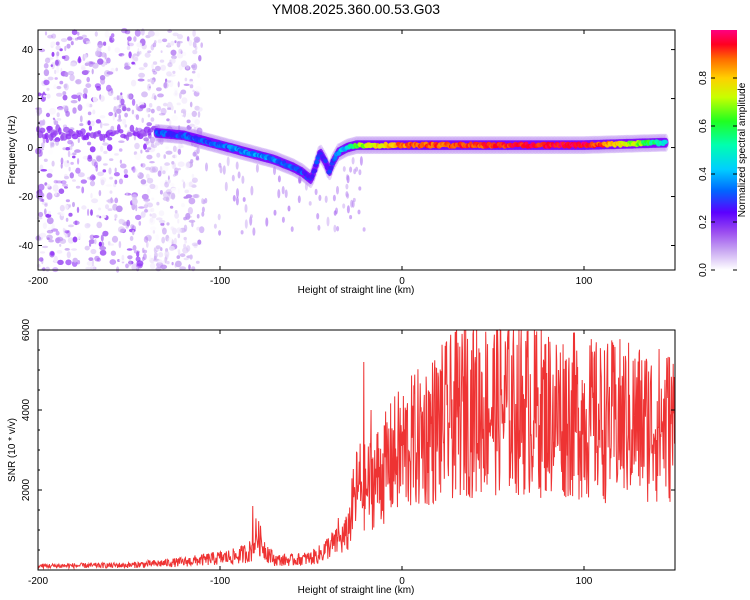 This screenshot has width=750, height=600. I want to click on spectrogram-y-tick-label: 40, so click(28, 50).